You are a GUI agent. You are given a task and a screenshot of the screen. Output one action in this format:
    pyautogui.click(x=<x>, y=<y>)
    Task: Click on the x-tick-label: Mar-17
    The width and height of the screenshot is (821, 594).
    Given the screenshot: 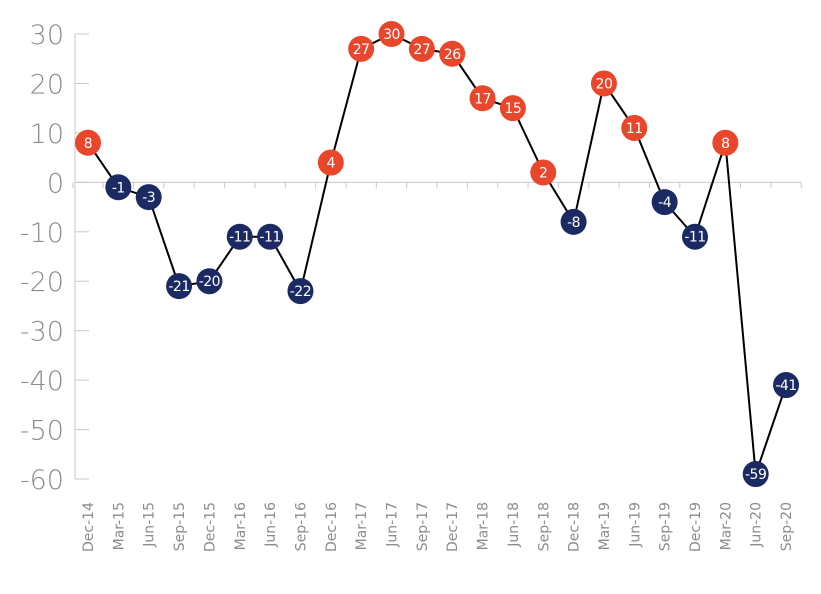 What is the action you would take?
    pyautogui.click(x=362, y=526)
    